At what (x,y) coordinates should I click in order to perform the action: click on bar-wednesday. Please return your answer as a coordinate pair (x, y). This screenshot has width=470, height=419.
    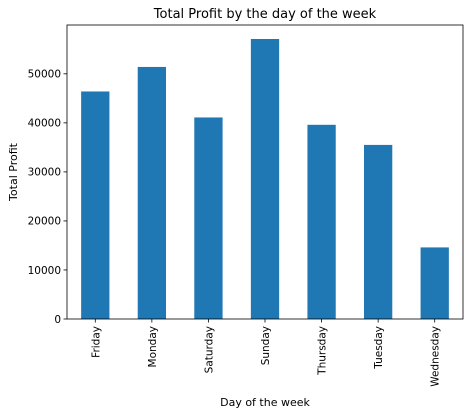
    Looking at the image, I should click on (434, 283).